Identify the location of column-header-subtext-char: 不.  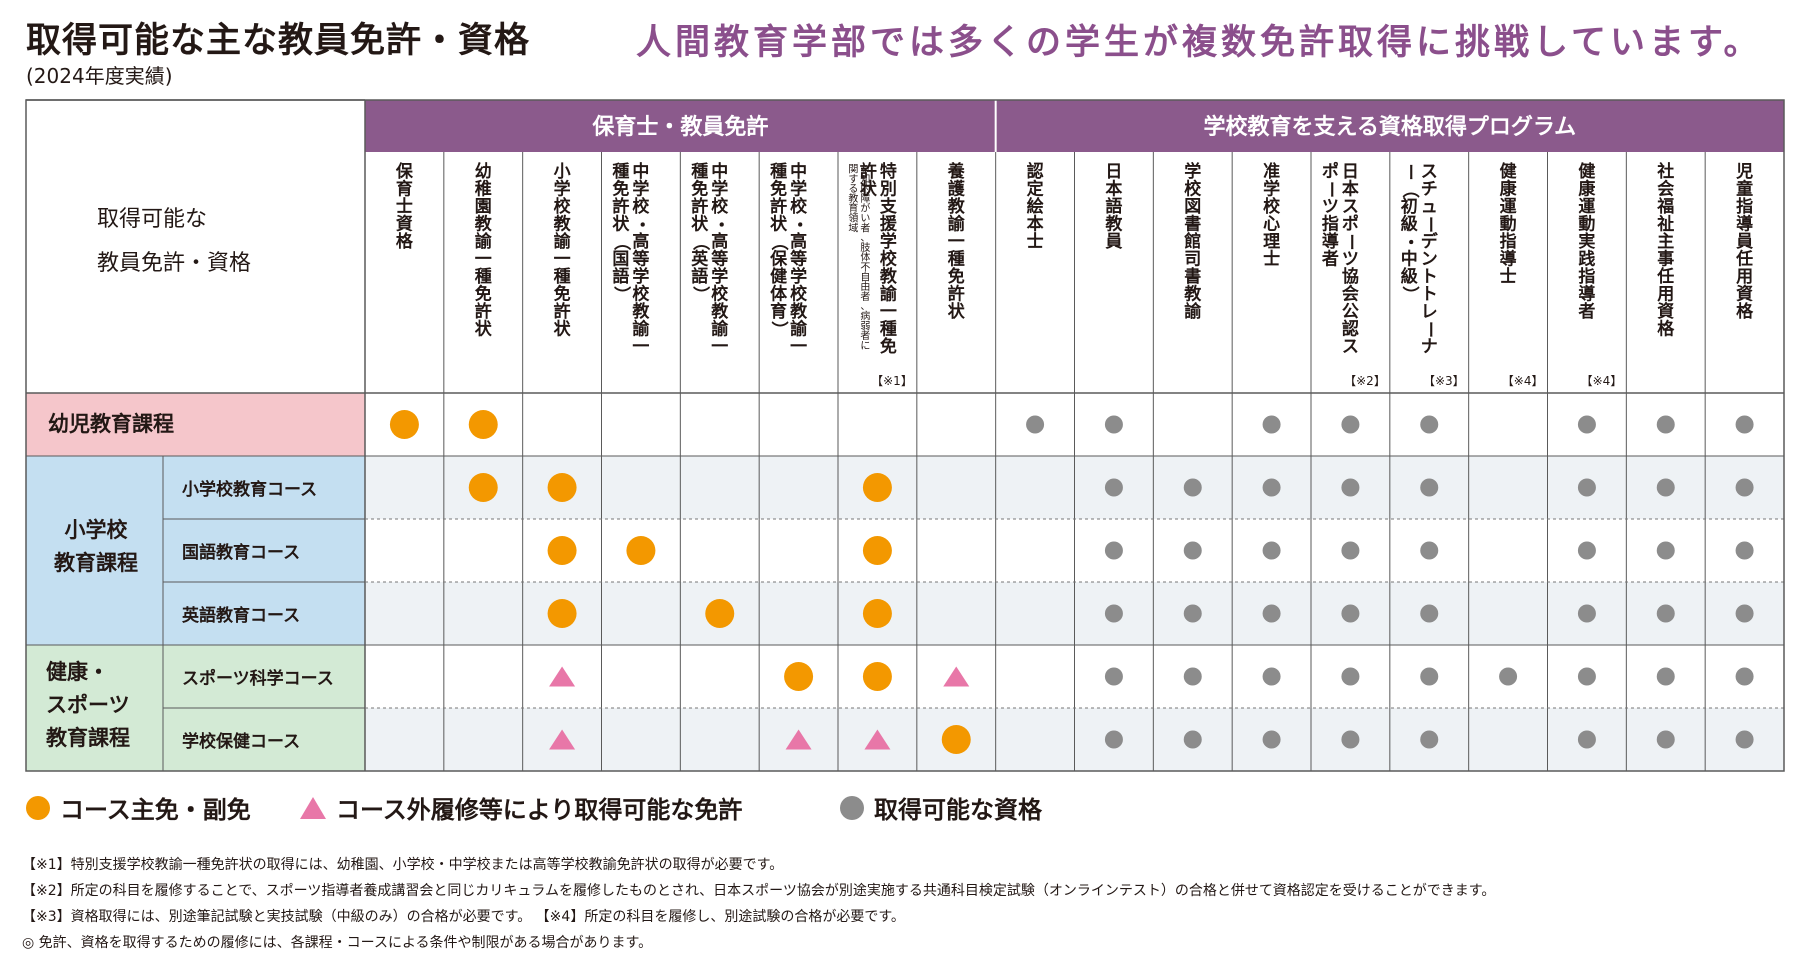
(865, 268).